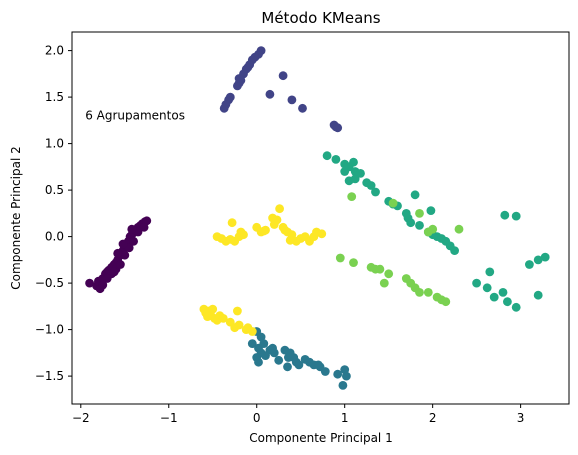 This screenshot has height=455, width=578. I want to click on x-tick-label: −2, so click(81, 418).